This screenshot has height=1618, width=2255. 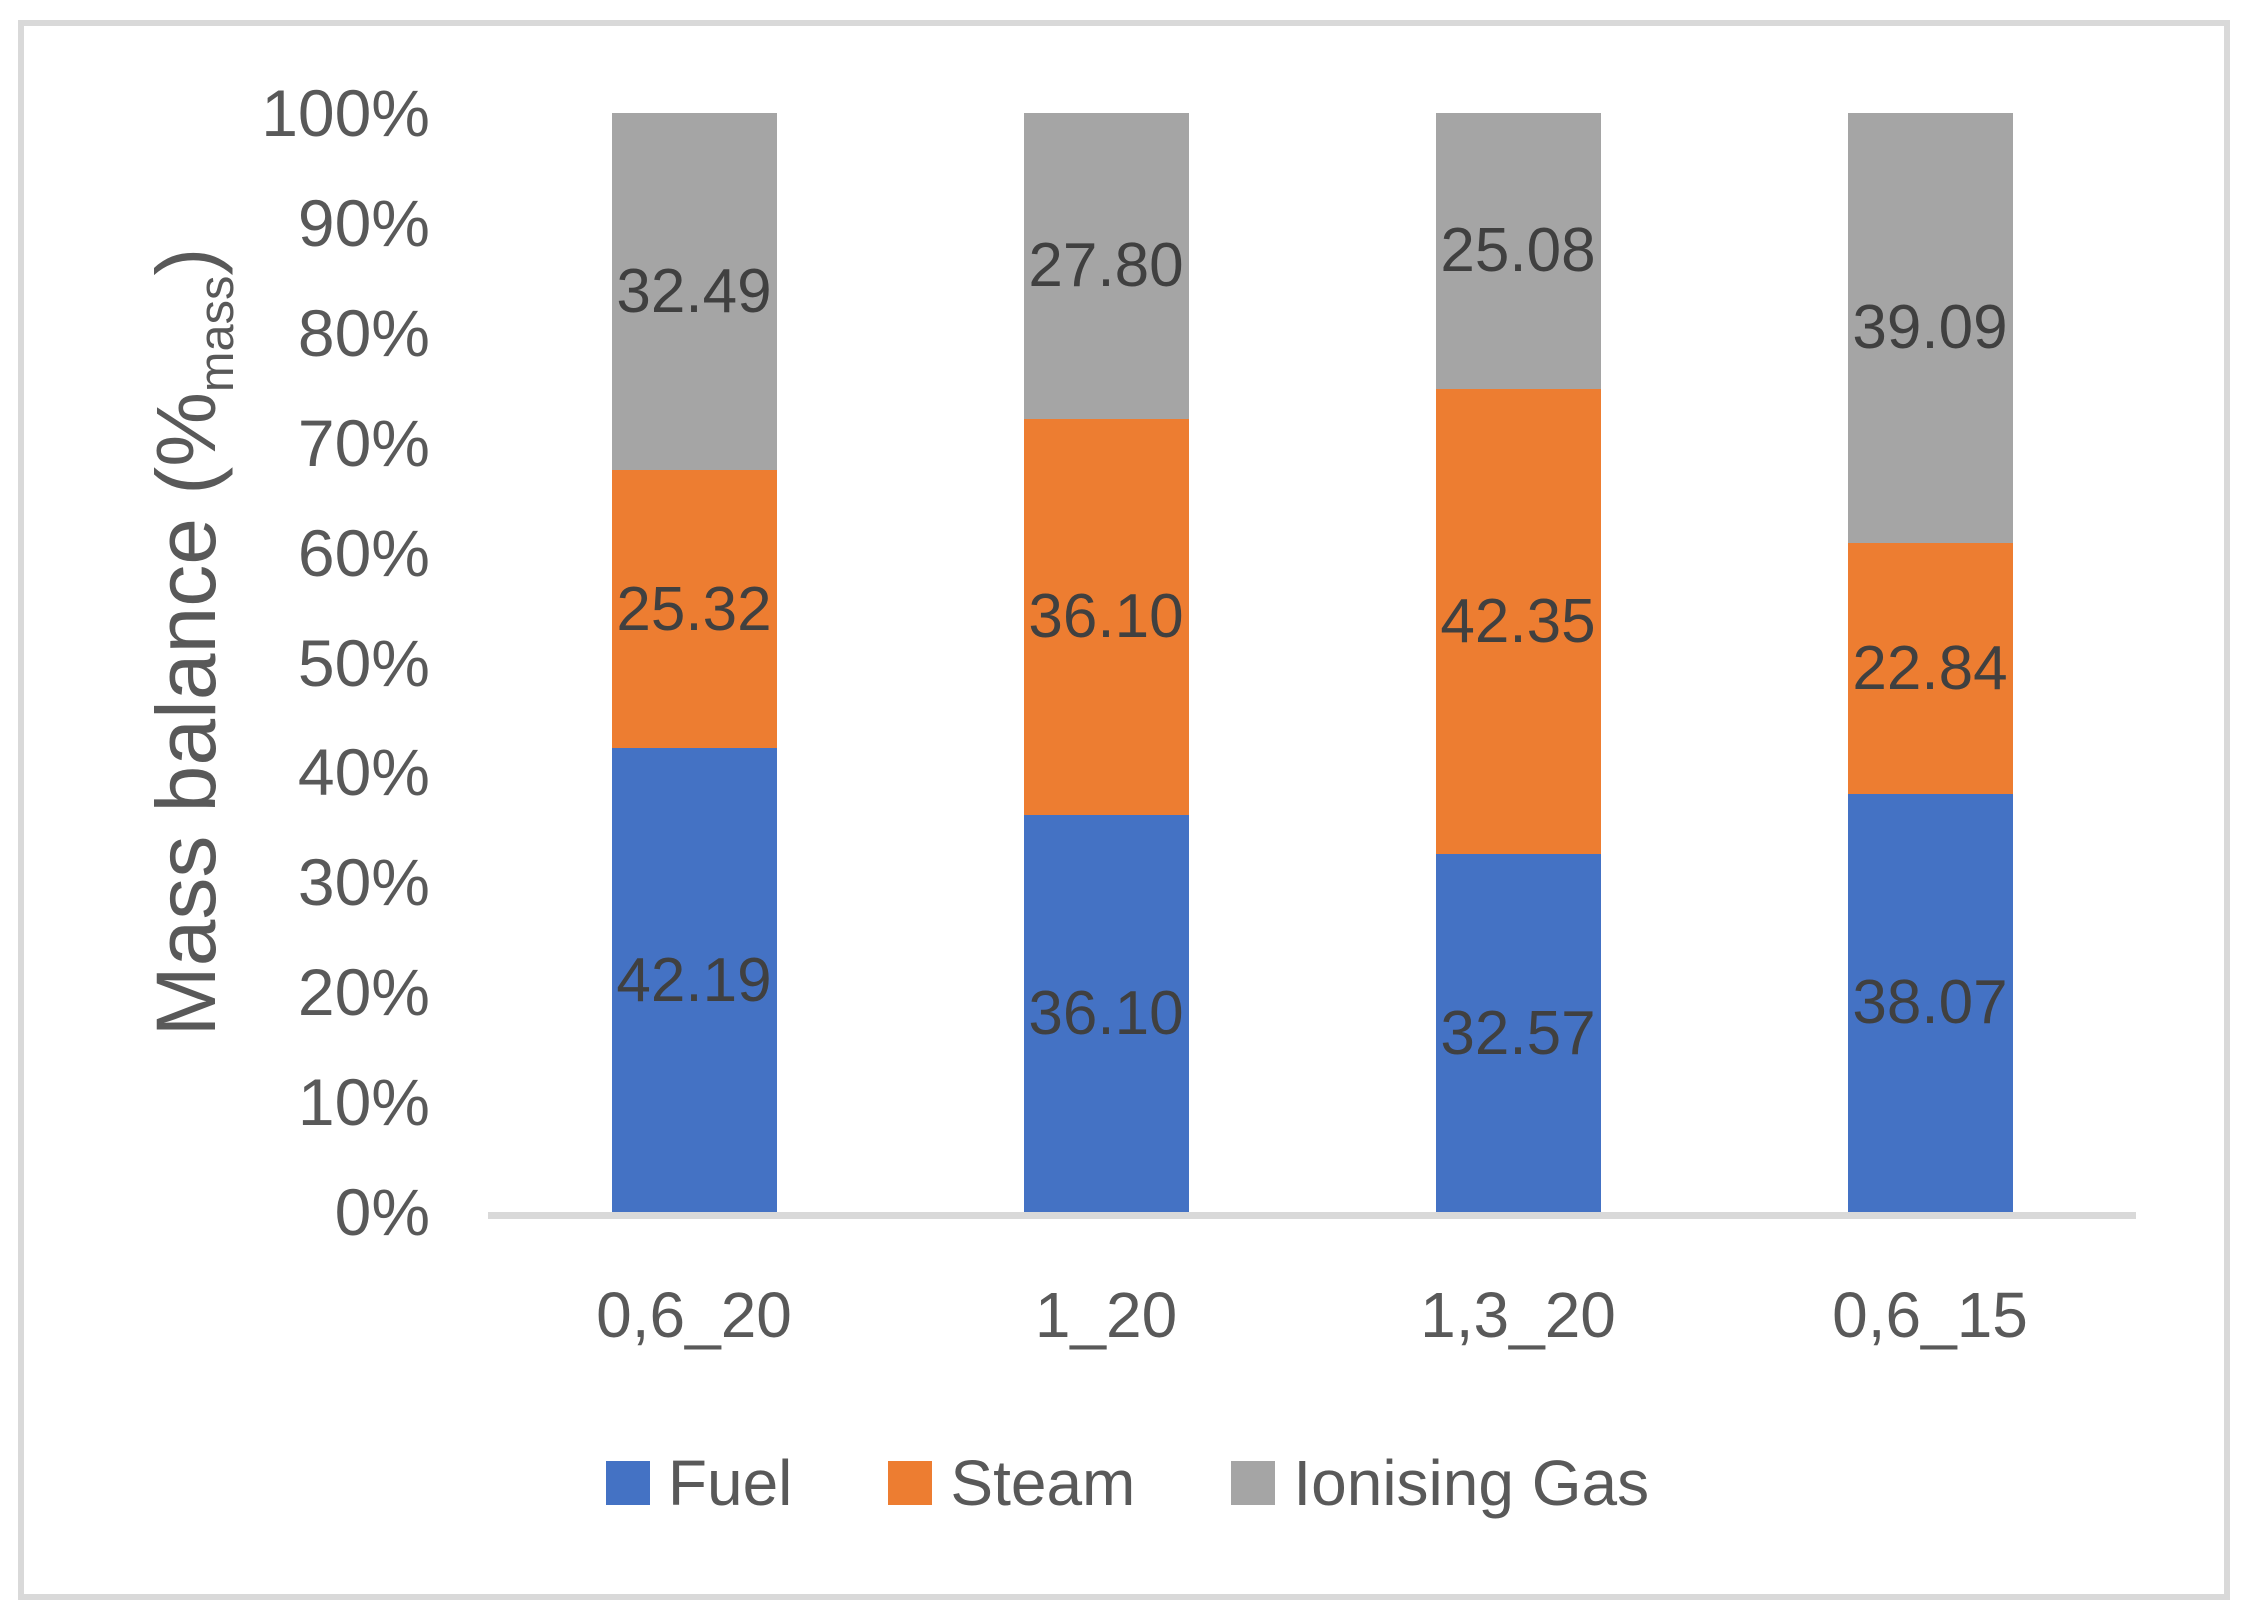 I want to click on legend-label: Steam, so click(x=1043, y=1483).